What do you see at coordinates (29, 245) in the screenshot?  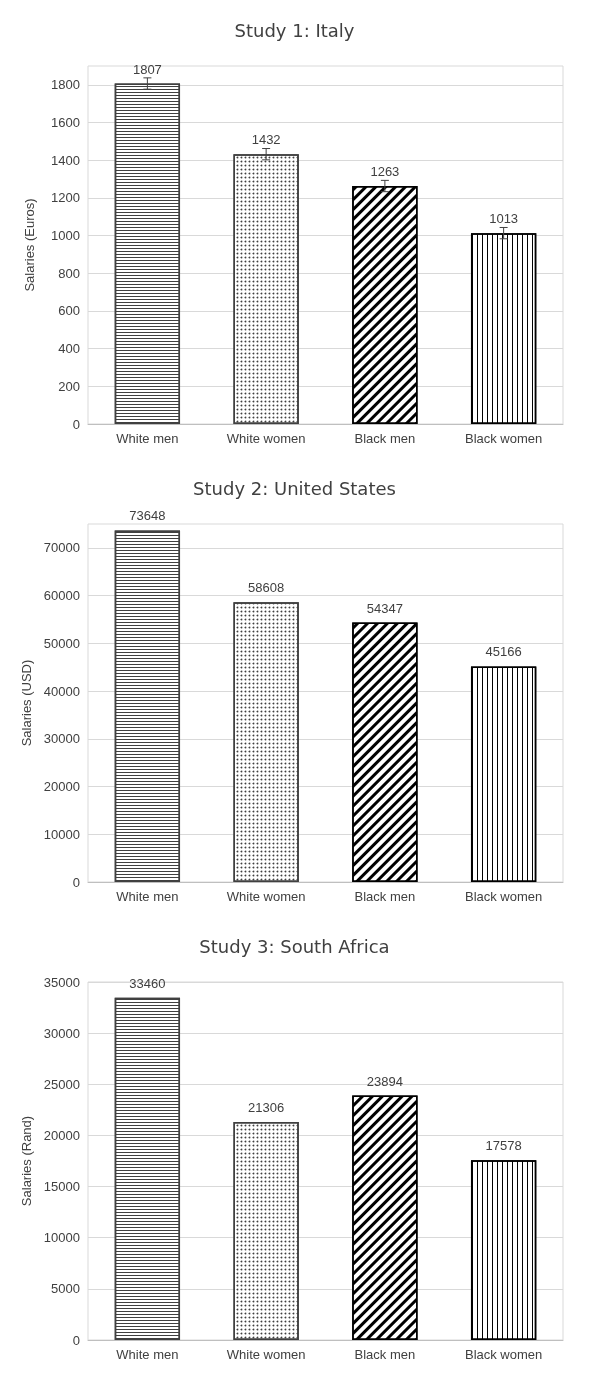 I see `y-axis-title: Salaries (Euros)` at bounding box center [29, 245].